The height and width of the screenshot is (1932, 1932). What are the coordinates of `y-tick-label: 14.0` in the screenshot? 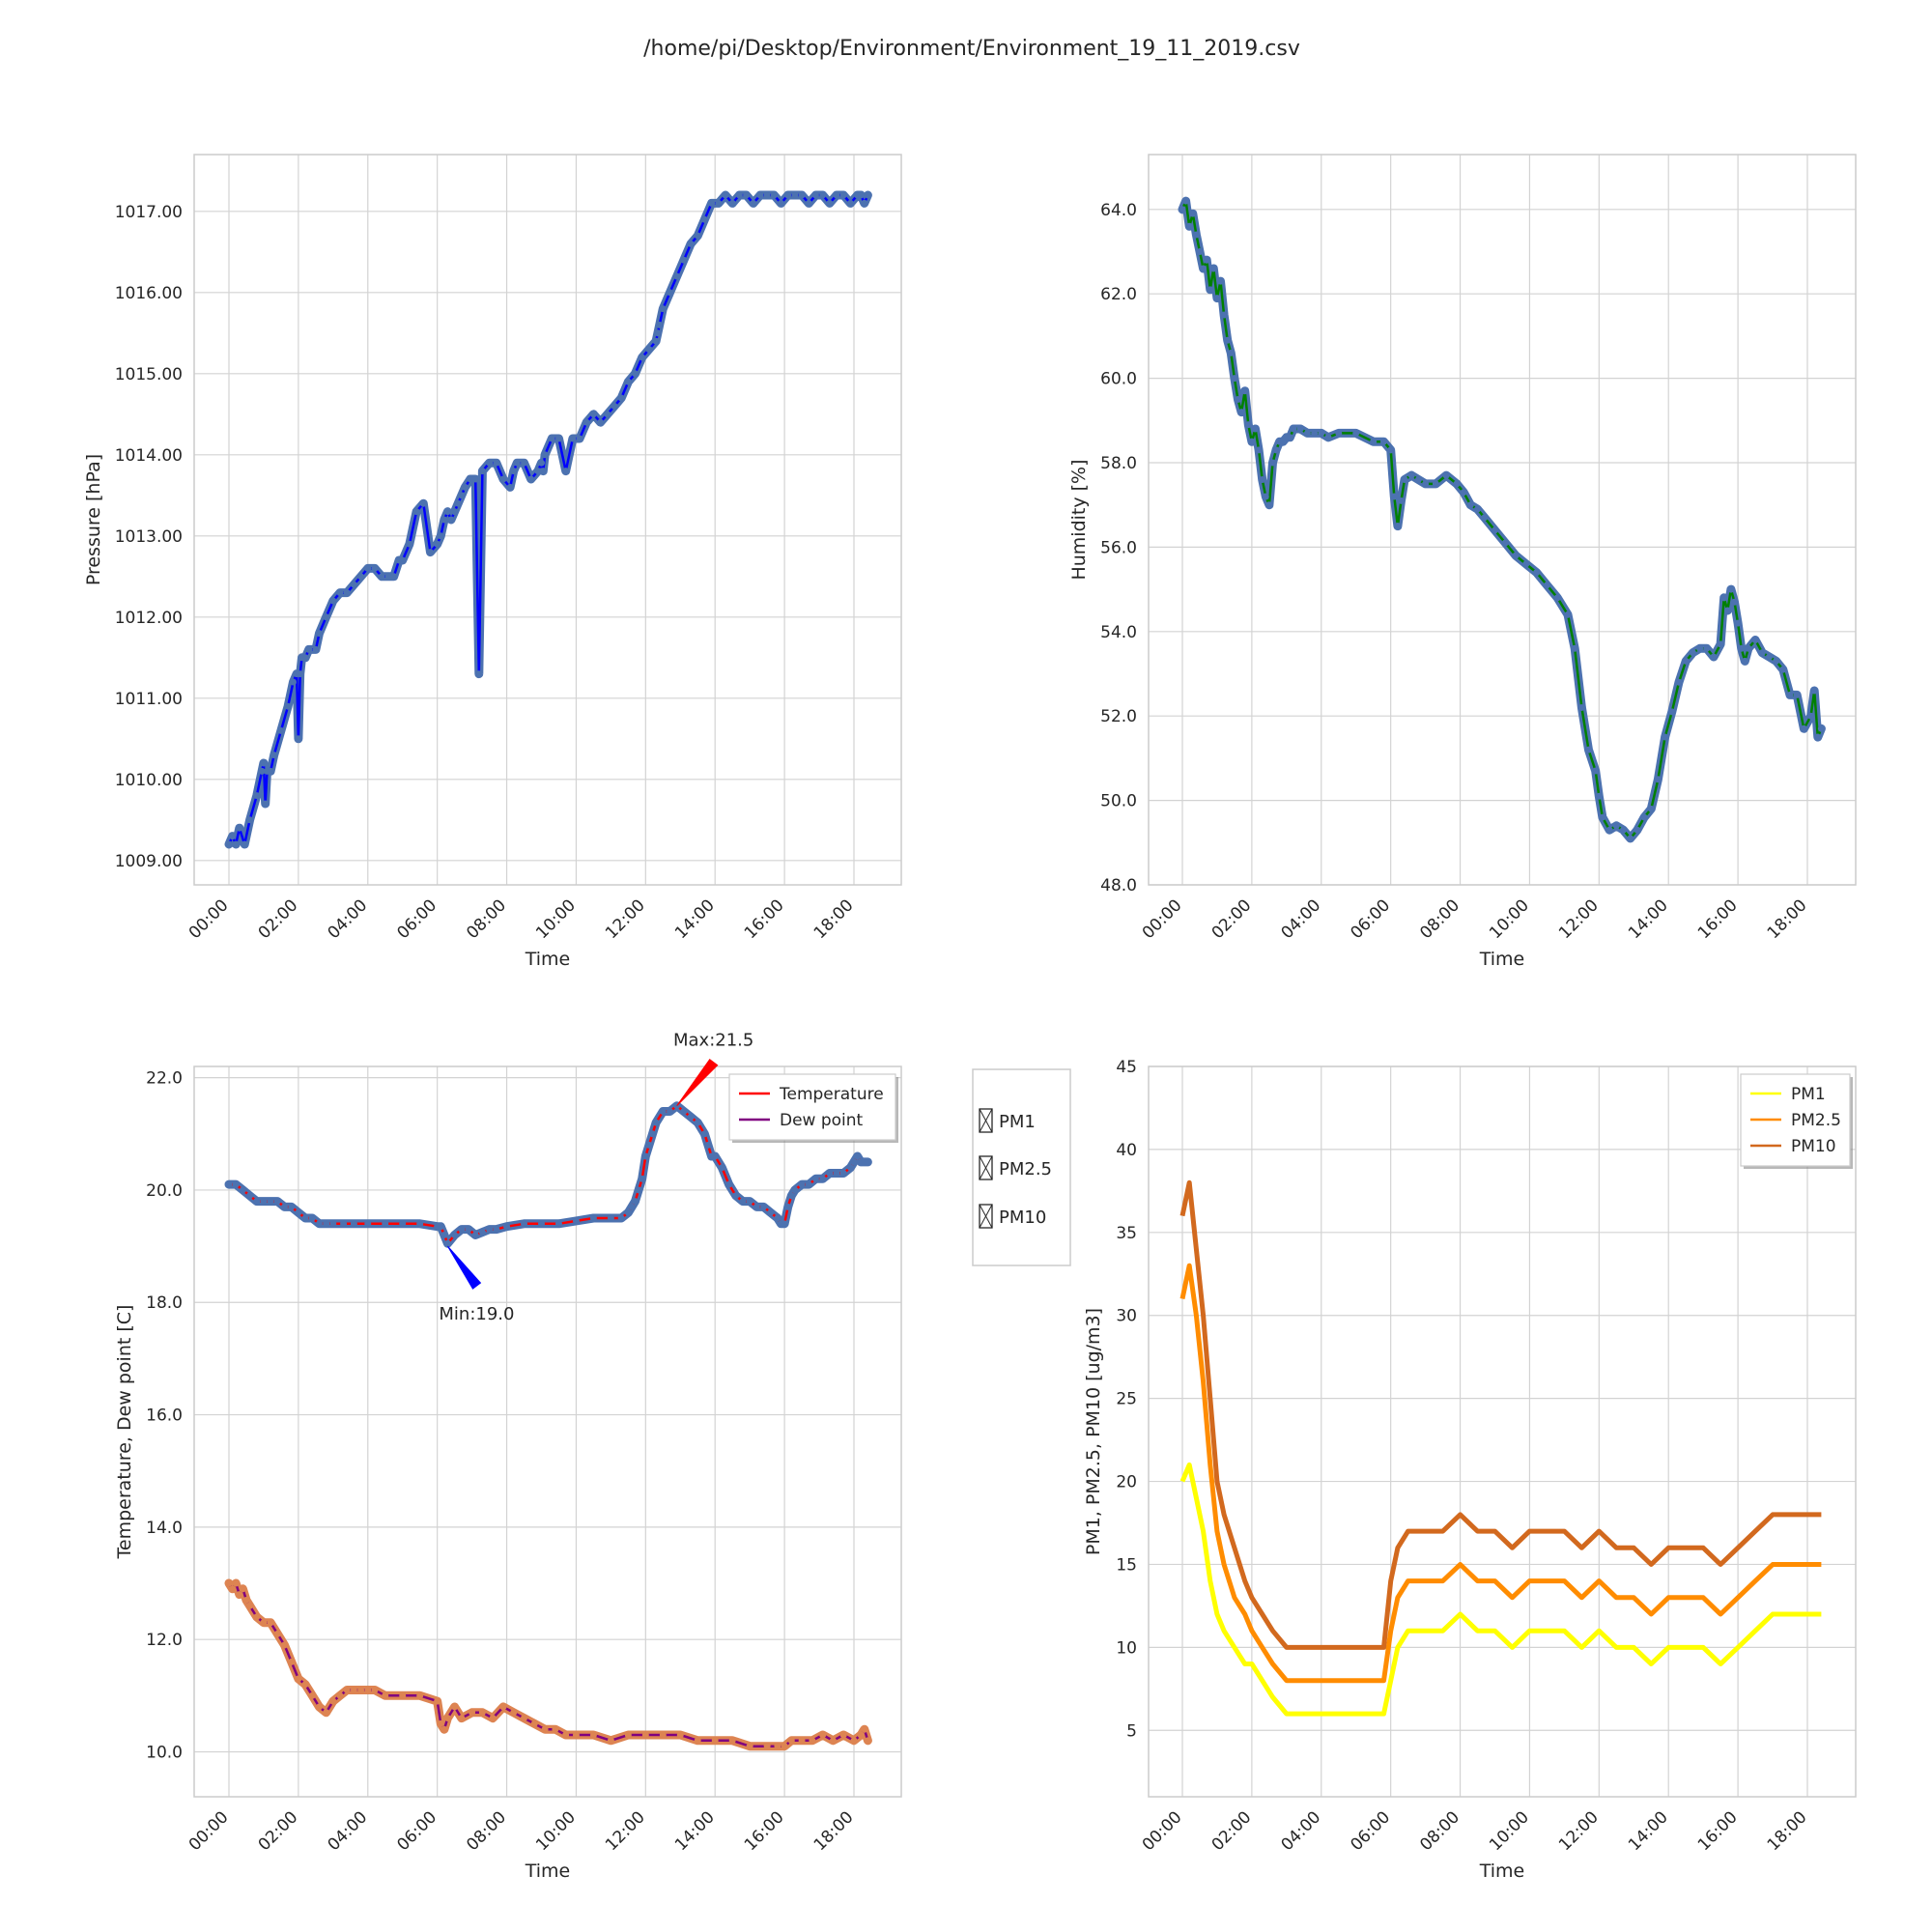 It's located at (164, 1528).